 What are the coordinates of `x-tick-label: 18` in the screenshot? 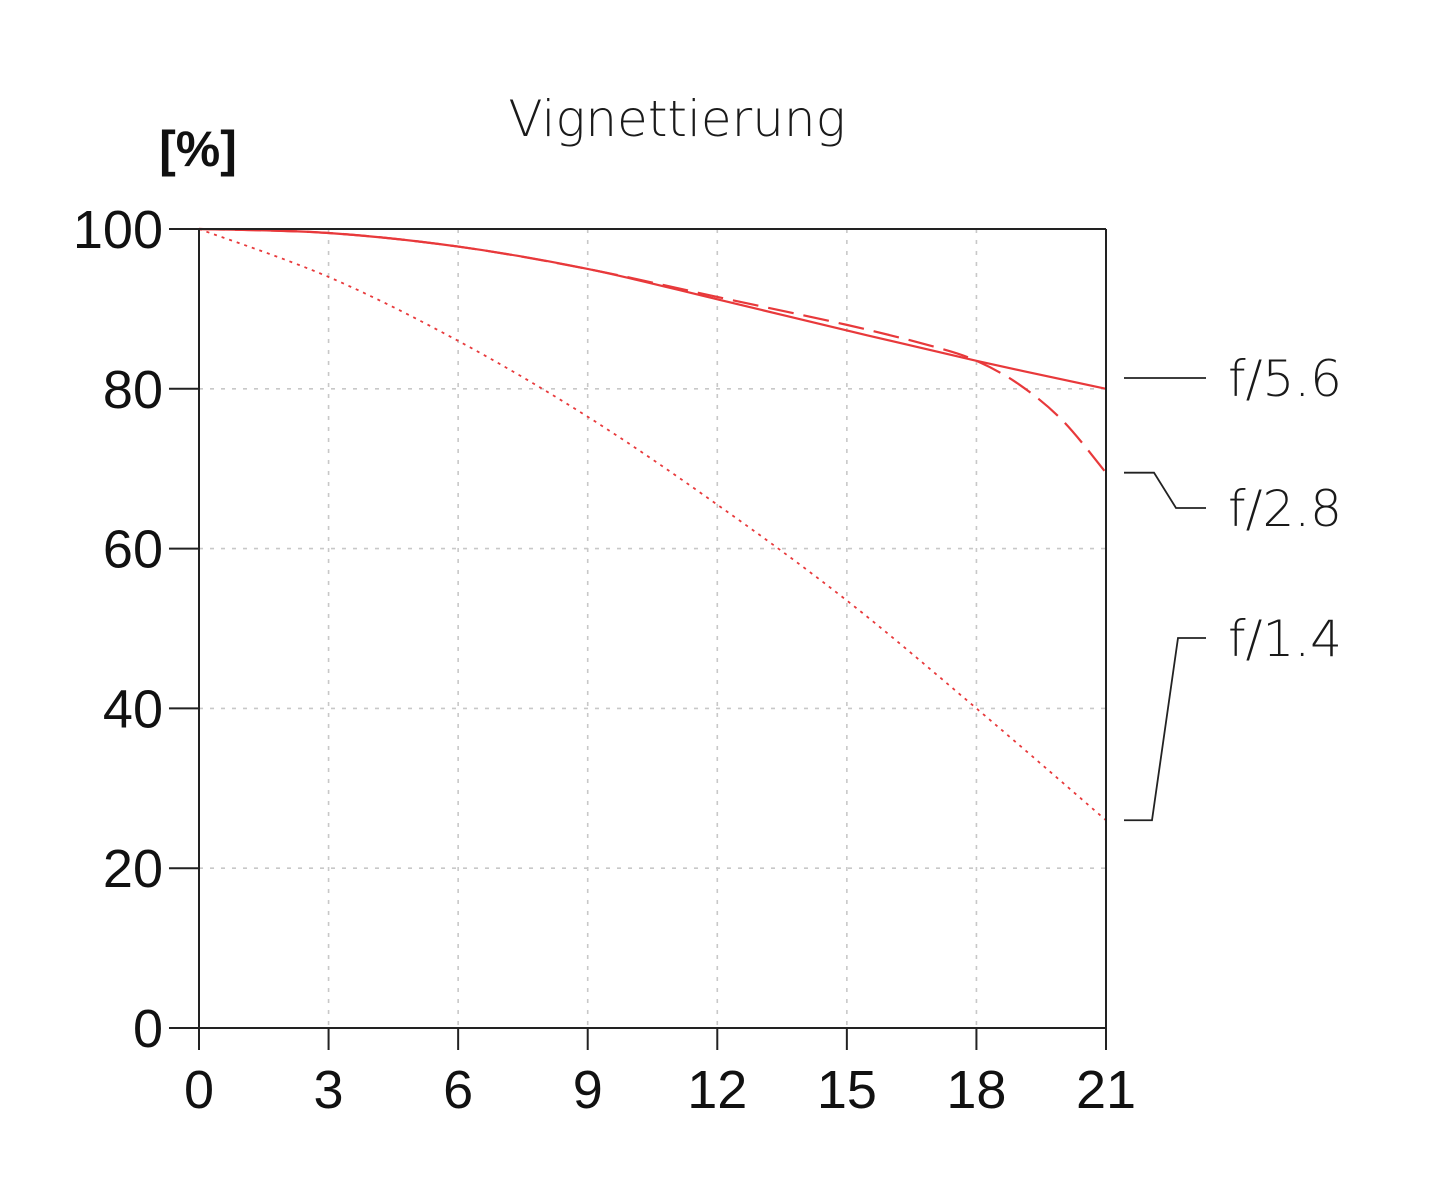 It's located at (976, 1090).